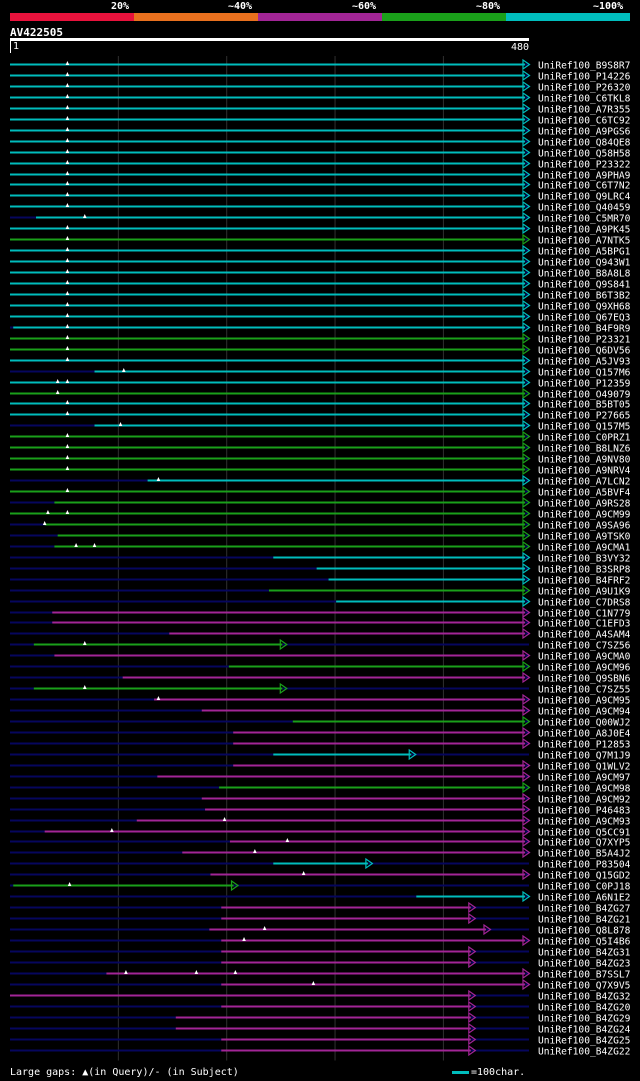  I want to click on hit-label: UniRef100_P26320, so click(584, 88).